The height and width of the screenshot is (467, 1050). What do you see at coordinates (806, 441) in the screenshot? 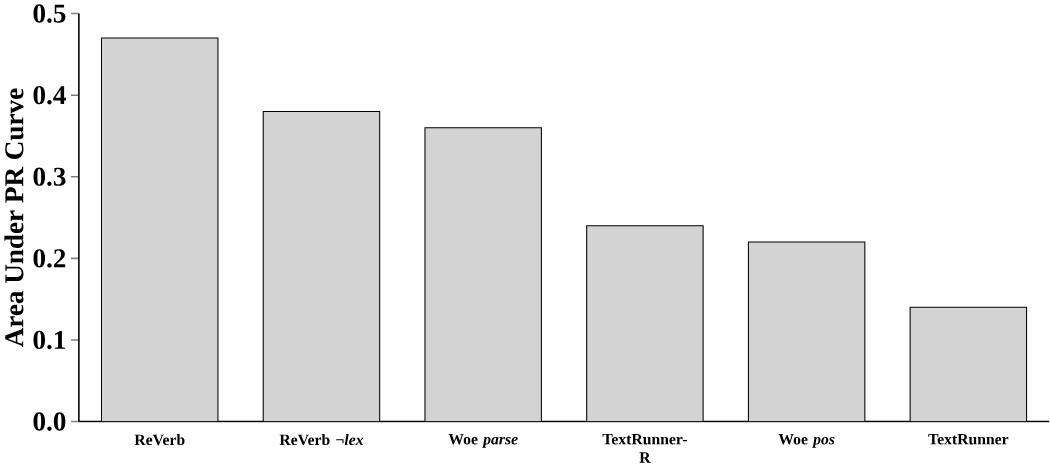
I see `x-tick-label: Woe pos` at bounding box center [806, 441].